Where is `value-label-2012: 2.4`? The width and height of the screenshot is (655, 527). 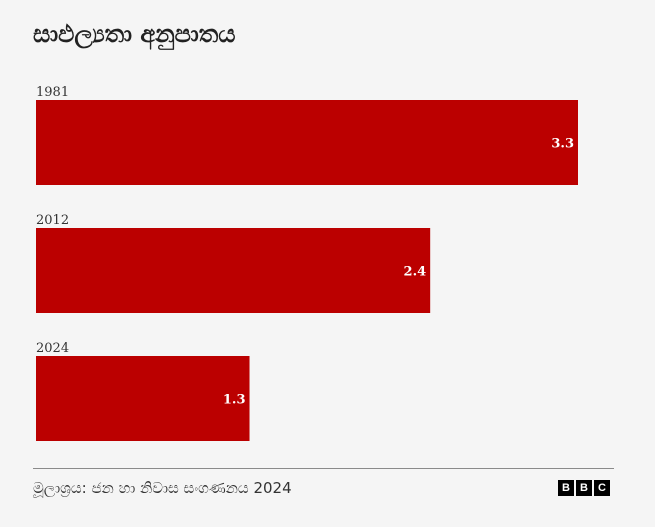 value-label-2012: 2.4 is located at coordinates (415, 272).